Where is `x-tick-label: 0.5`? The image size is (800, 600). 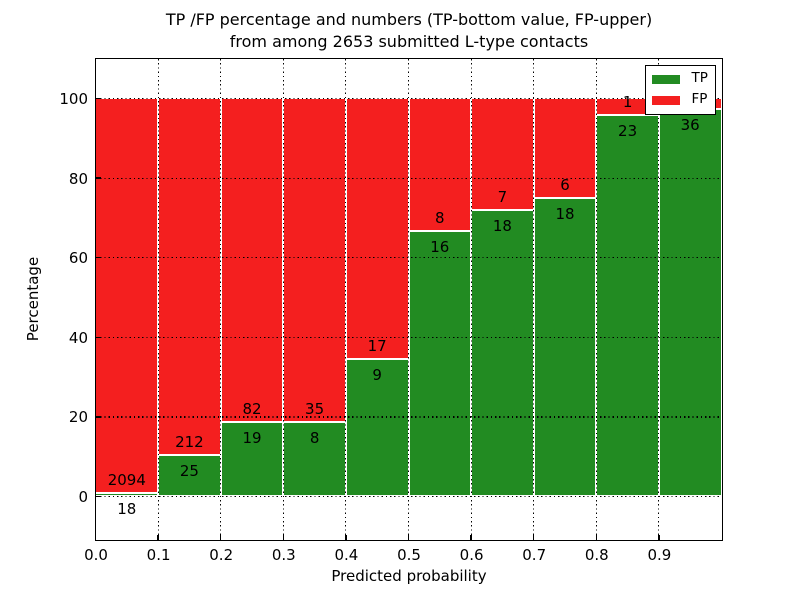 x-tick-label: 0.5 is located at coordinates (409, 555).